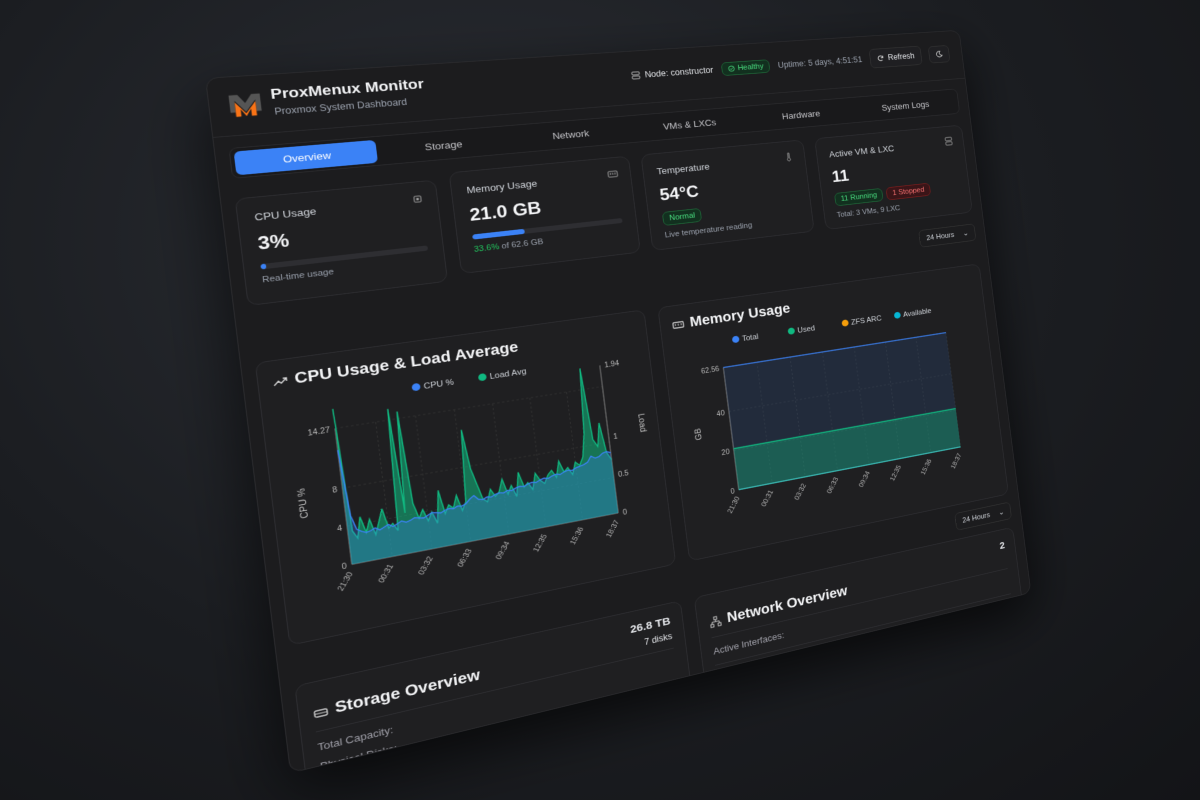 This screenshot has height=800, width=1200. I want to click on network-time-range-value: 24 Hours, so click(976, 517).